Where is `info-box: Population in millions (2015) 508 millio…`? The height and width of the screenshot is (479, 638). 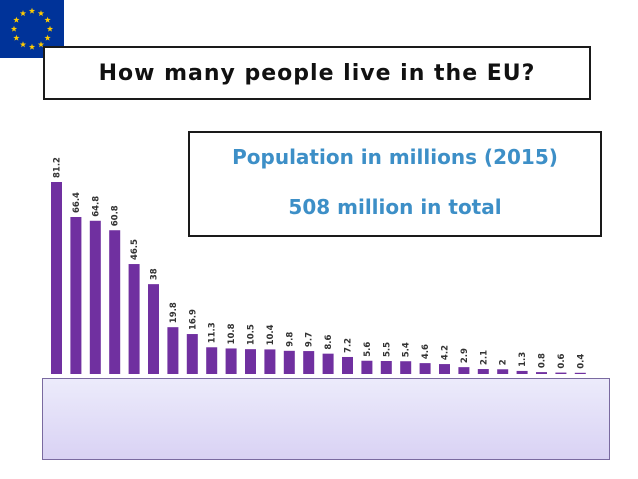 info-box: Population in millions (2015) 508 millio… is located at coordinates (395, 184).